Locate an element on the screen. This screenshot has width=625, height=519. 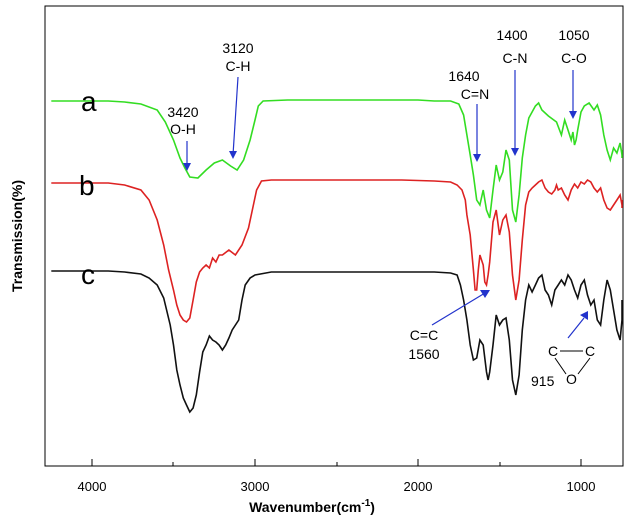
annotation-1400-bond: C-N is located at coordinates (515, 58).